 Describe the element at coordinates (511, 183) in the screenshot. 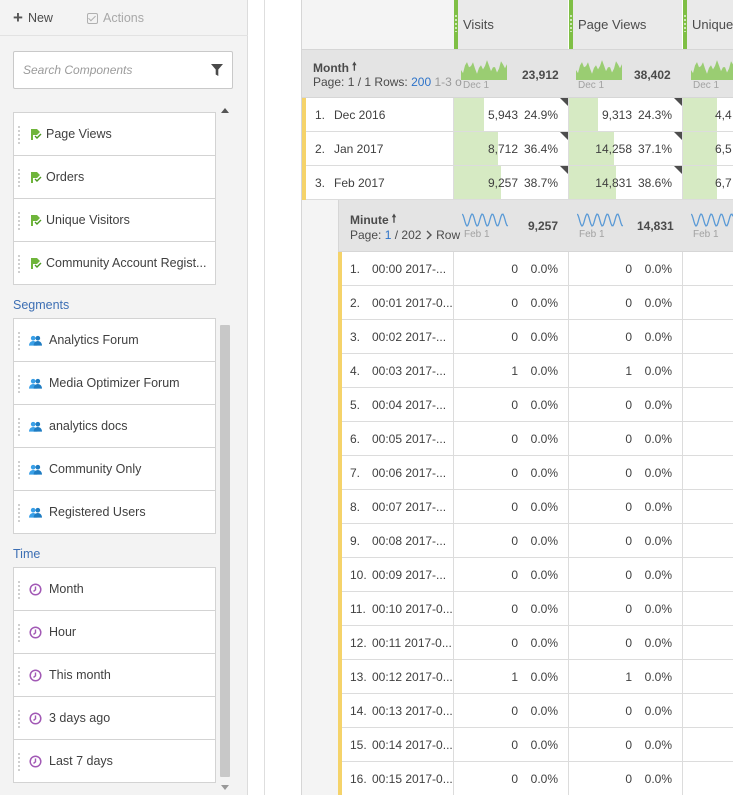

I see `visits-cell: 9,257 38.7%` at that location.